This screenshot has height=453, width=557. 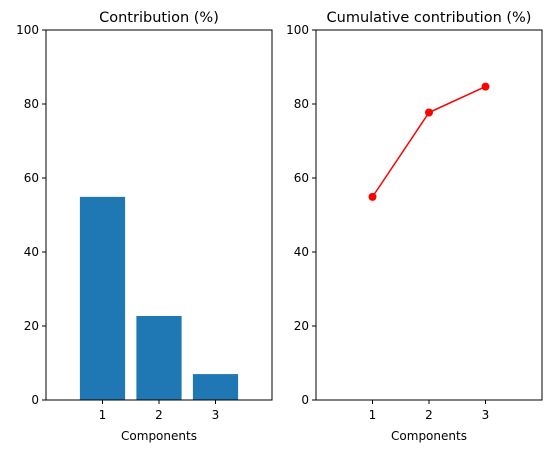 I want to click on contribution-title: Contribution (%), so click(x=159, y=18).